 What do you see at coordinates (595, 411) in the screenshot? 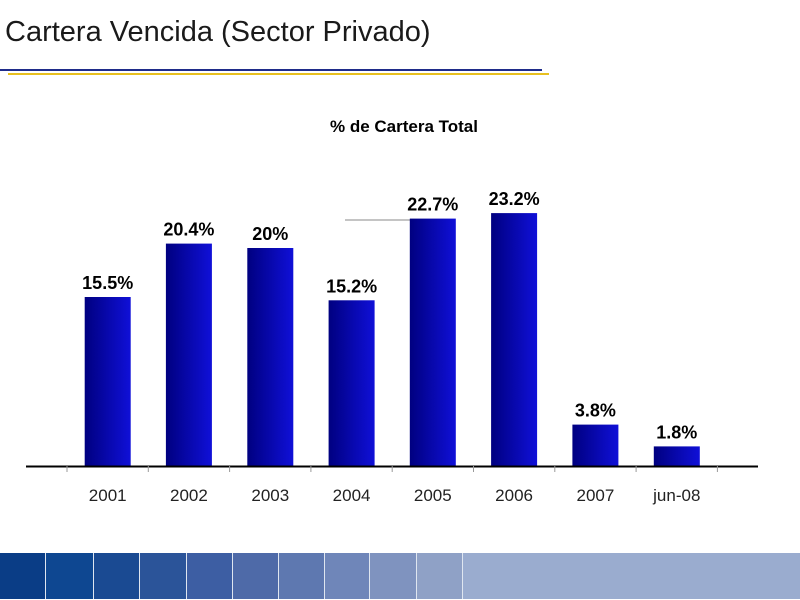
I see `data-label: 3.8%` at bounding box center [595, 411].